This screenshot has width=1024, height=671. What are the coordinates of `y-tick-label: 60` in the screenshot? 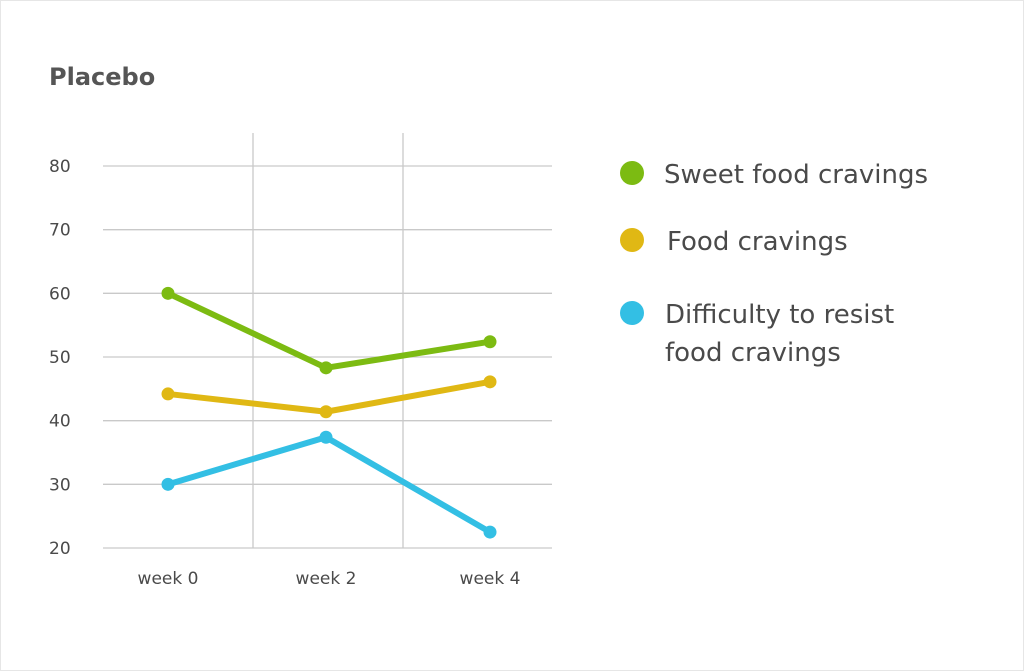 It's located at (60, 294).